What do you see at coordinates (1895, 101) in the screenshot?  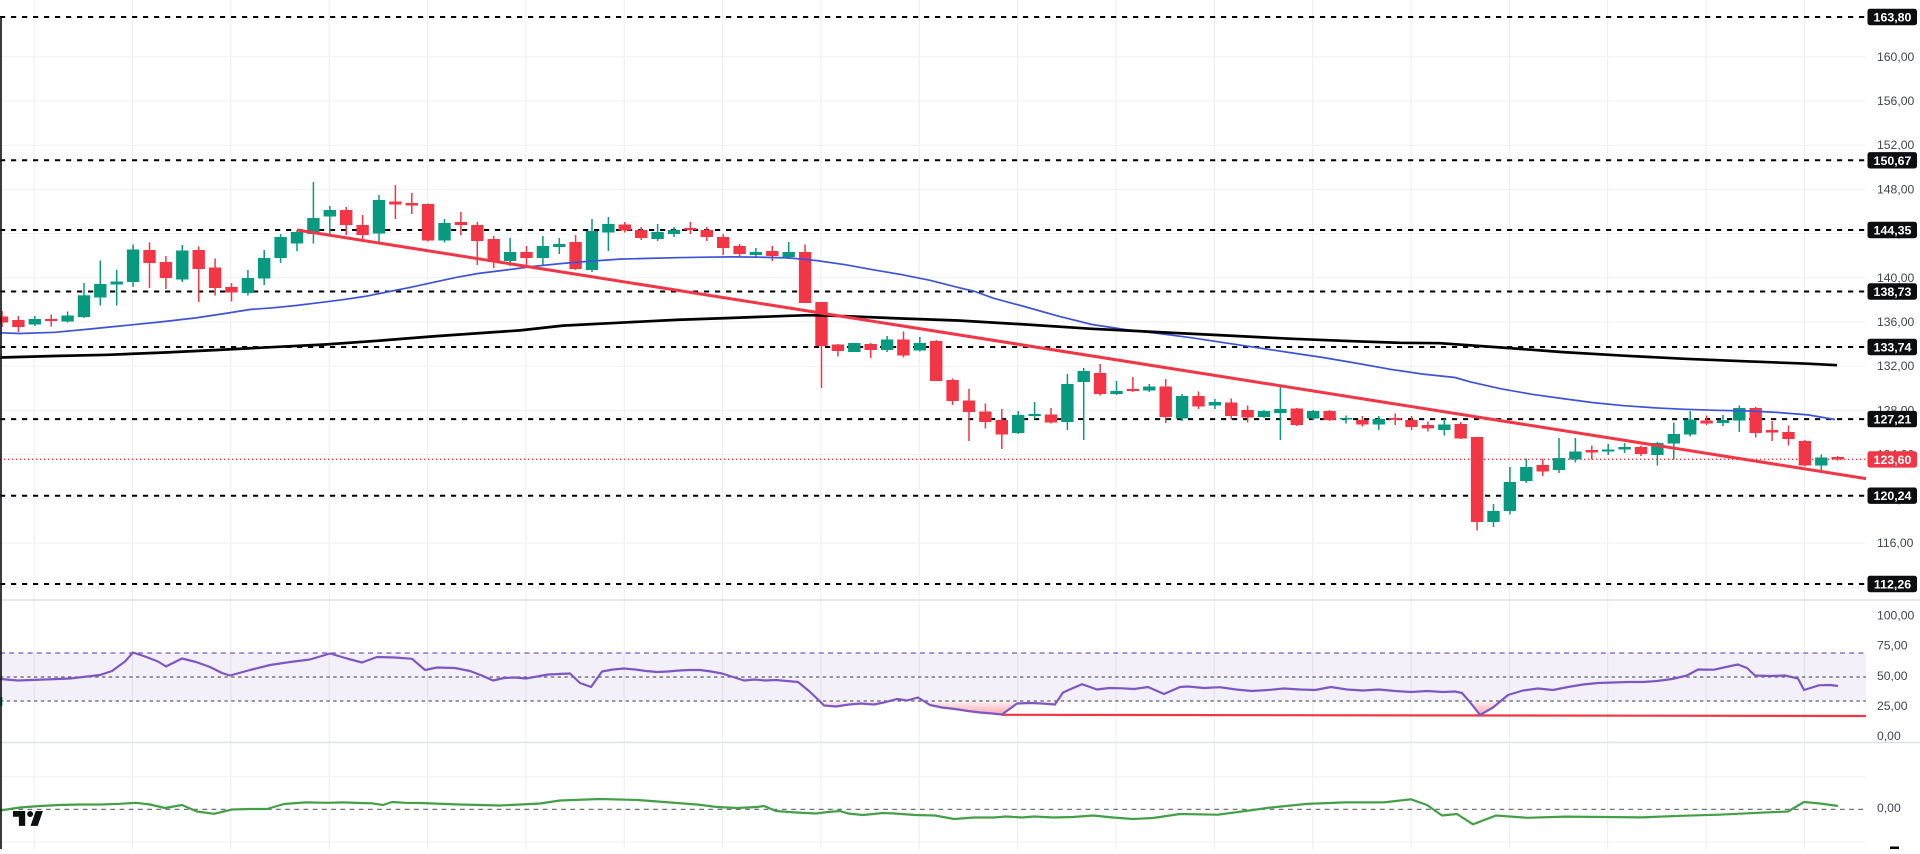 I see `svg-text: 156,00` at bounding box center [1895, 101].